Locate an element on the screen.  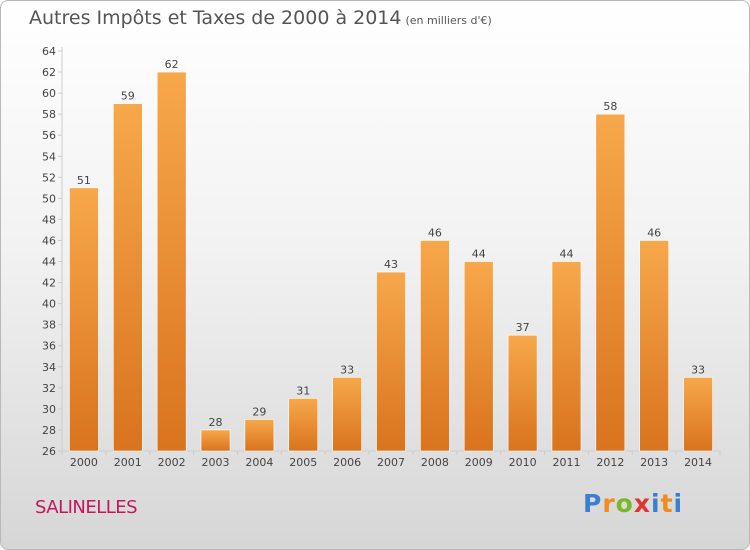
x-tick-label: 2008 is located at coordinates (435, 462).